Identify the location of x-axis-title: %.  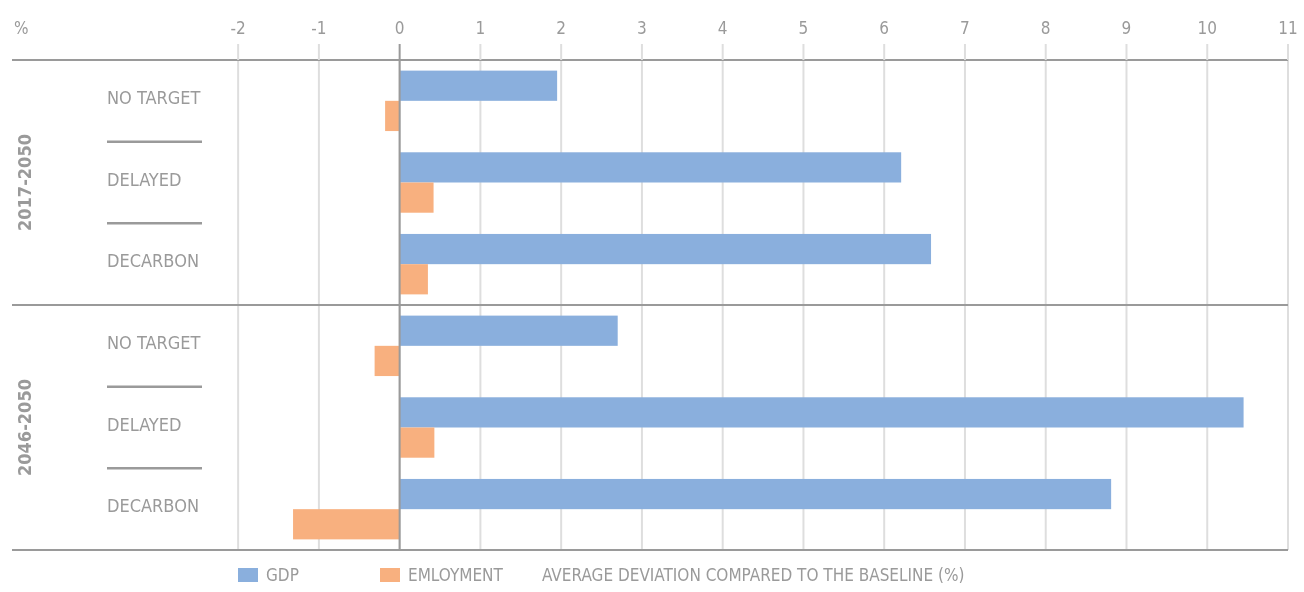
(21, 28).